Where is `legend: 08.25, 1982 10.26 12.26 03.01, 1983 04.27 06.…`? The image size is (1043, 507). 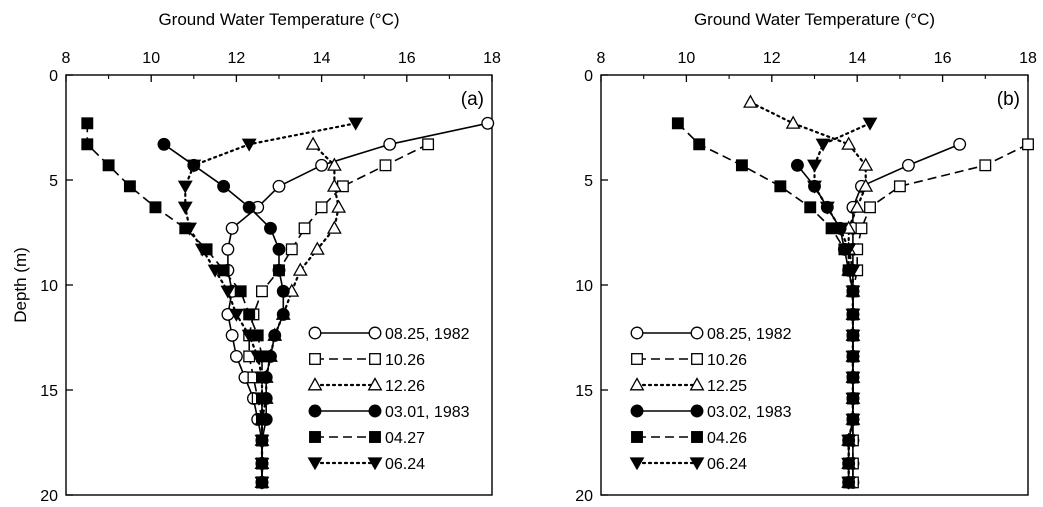
legend: 08.25, 1982 10.26 12.26 03.01, 1983 04.27 06.… is located at coordinates (388, 399).